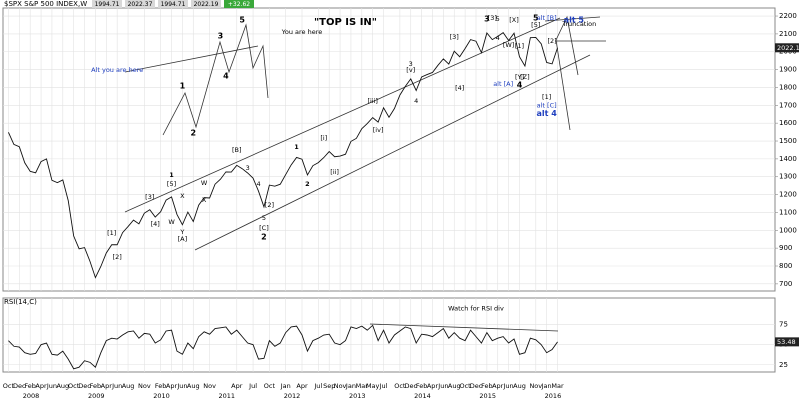 The height and width of the screenshot is (404, 800). I want to click on x-year-label: 2016, so click(553, 396).